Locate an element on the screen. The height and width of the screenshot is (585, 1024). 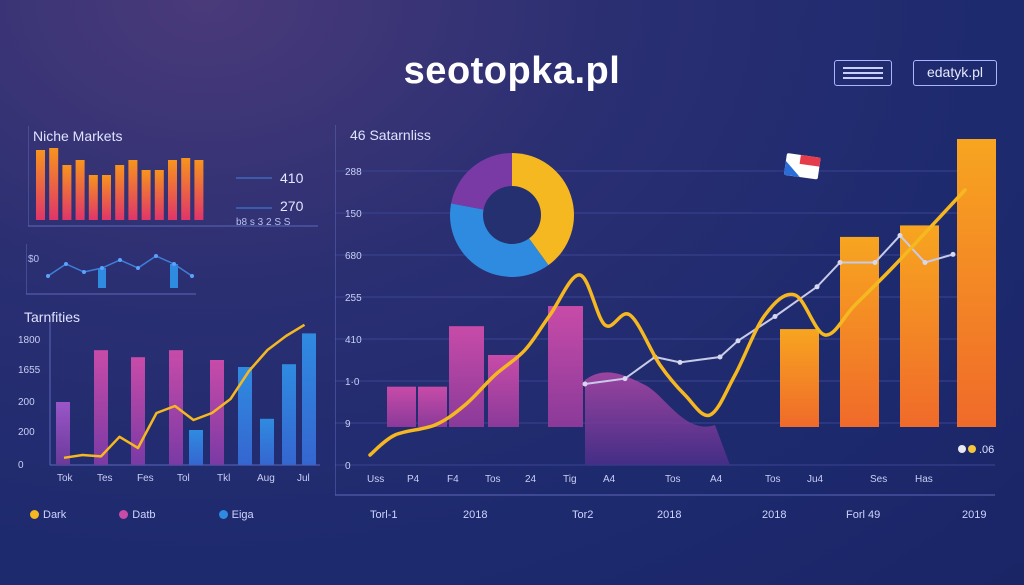
y-tick: 255 is located at coordinates (353, 298).